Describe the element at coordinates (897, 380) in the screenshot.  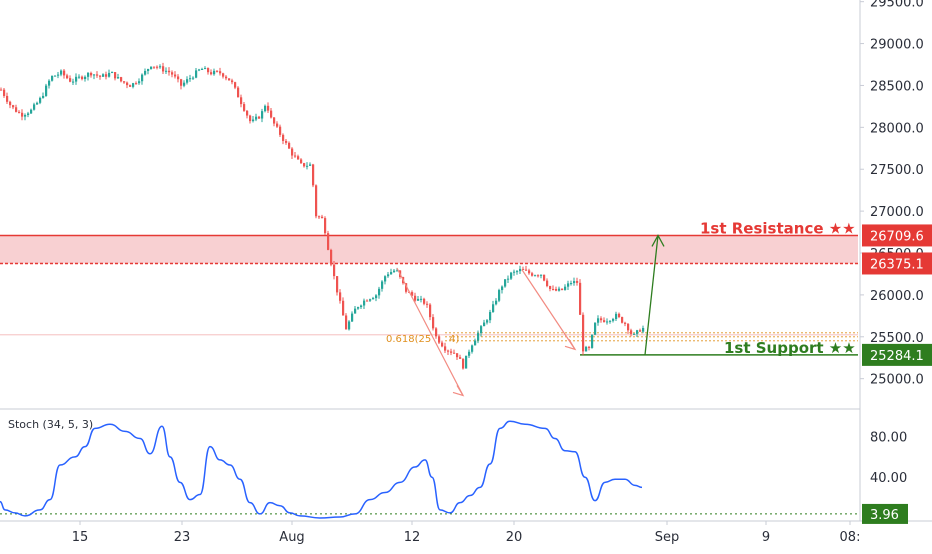
I see `price-tick-label: 25000.0` at that location.